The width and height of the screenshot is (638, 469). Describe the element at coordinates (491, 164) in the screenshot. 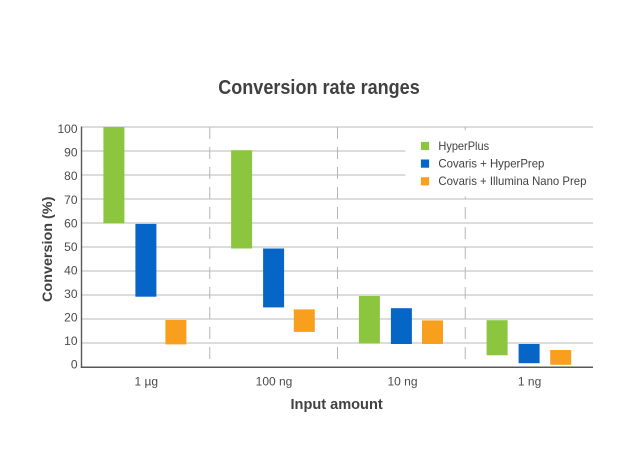

I see `svg-text: Covaris + HyperPrep` at that location.